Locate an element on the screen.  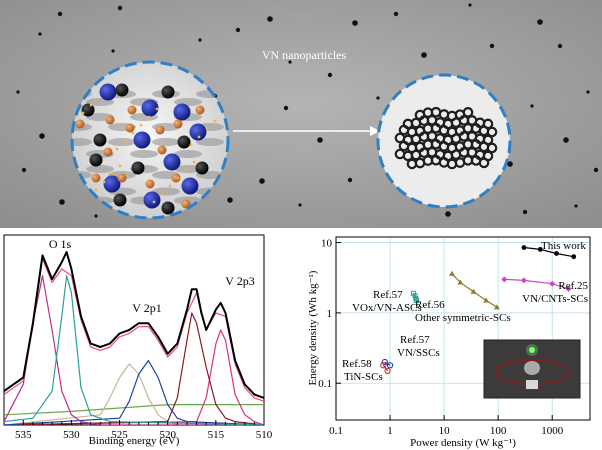
ragone-x-tick-label: 100 is located at coordinates (498, 431).